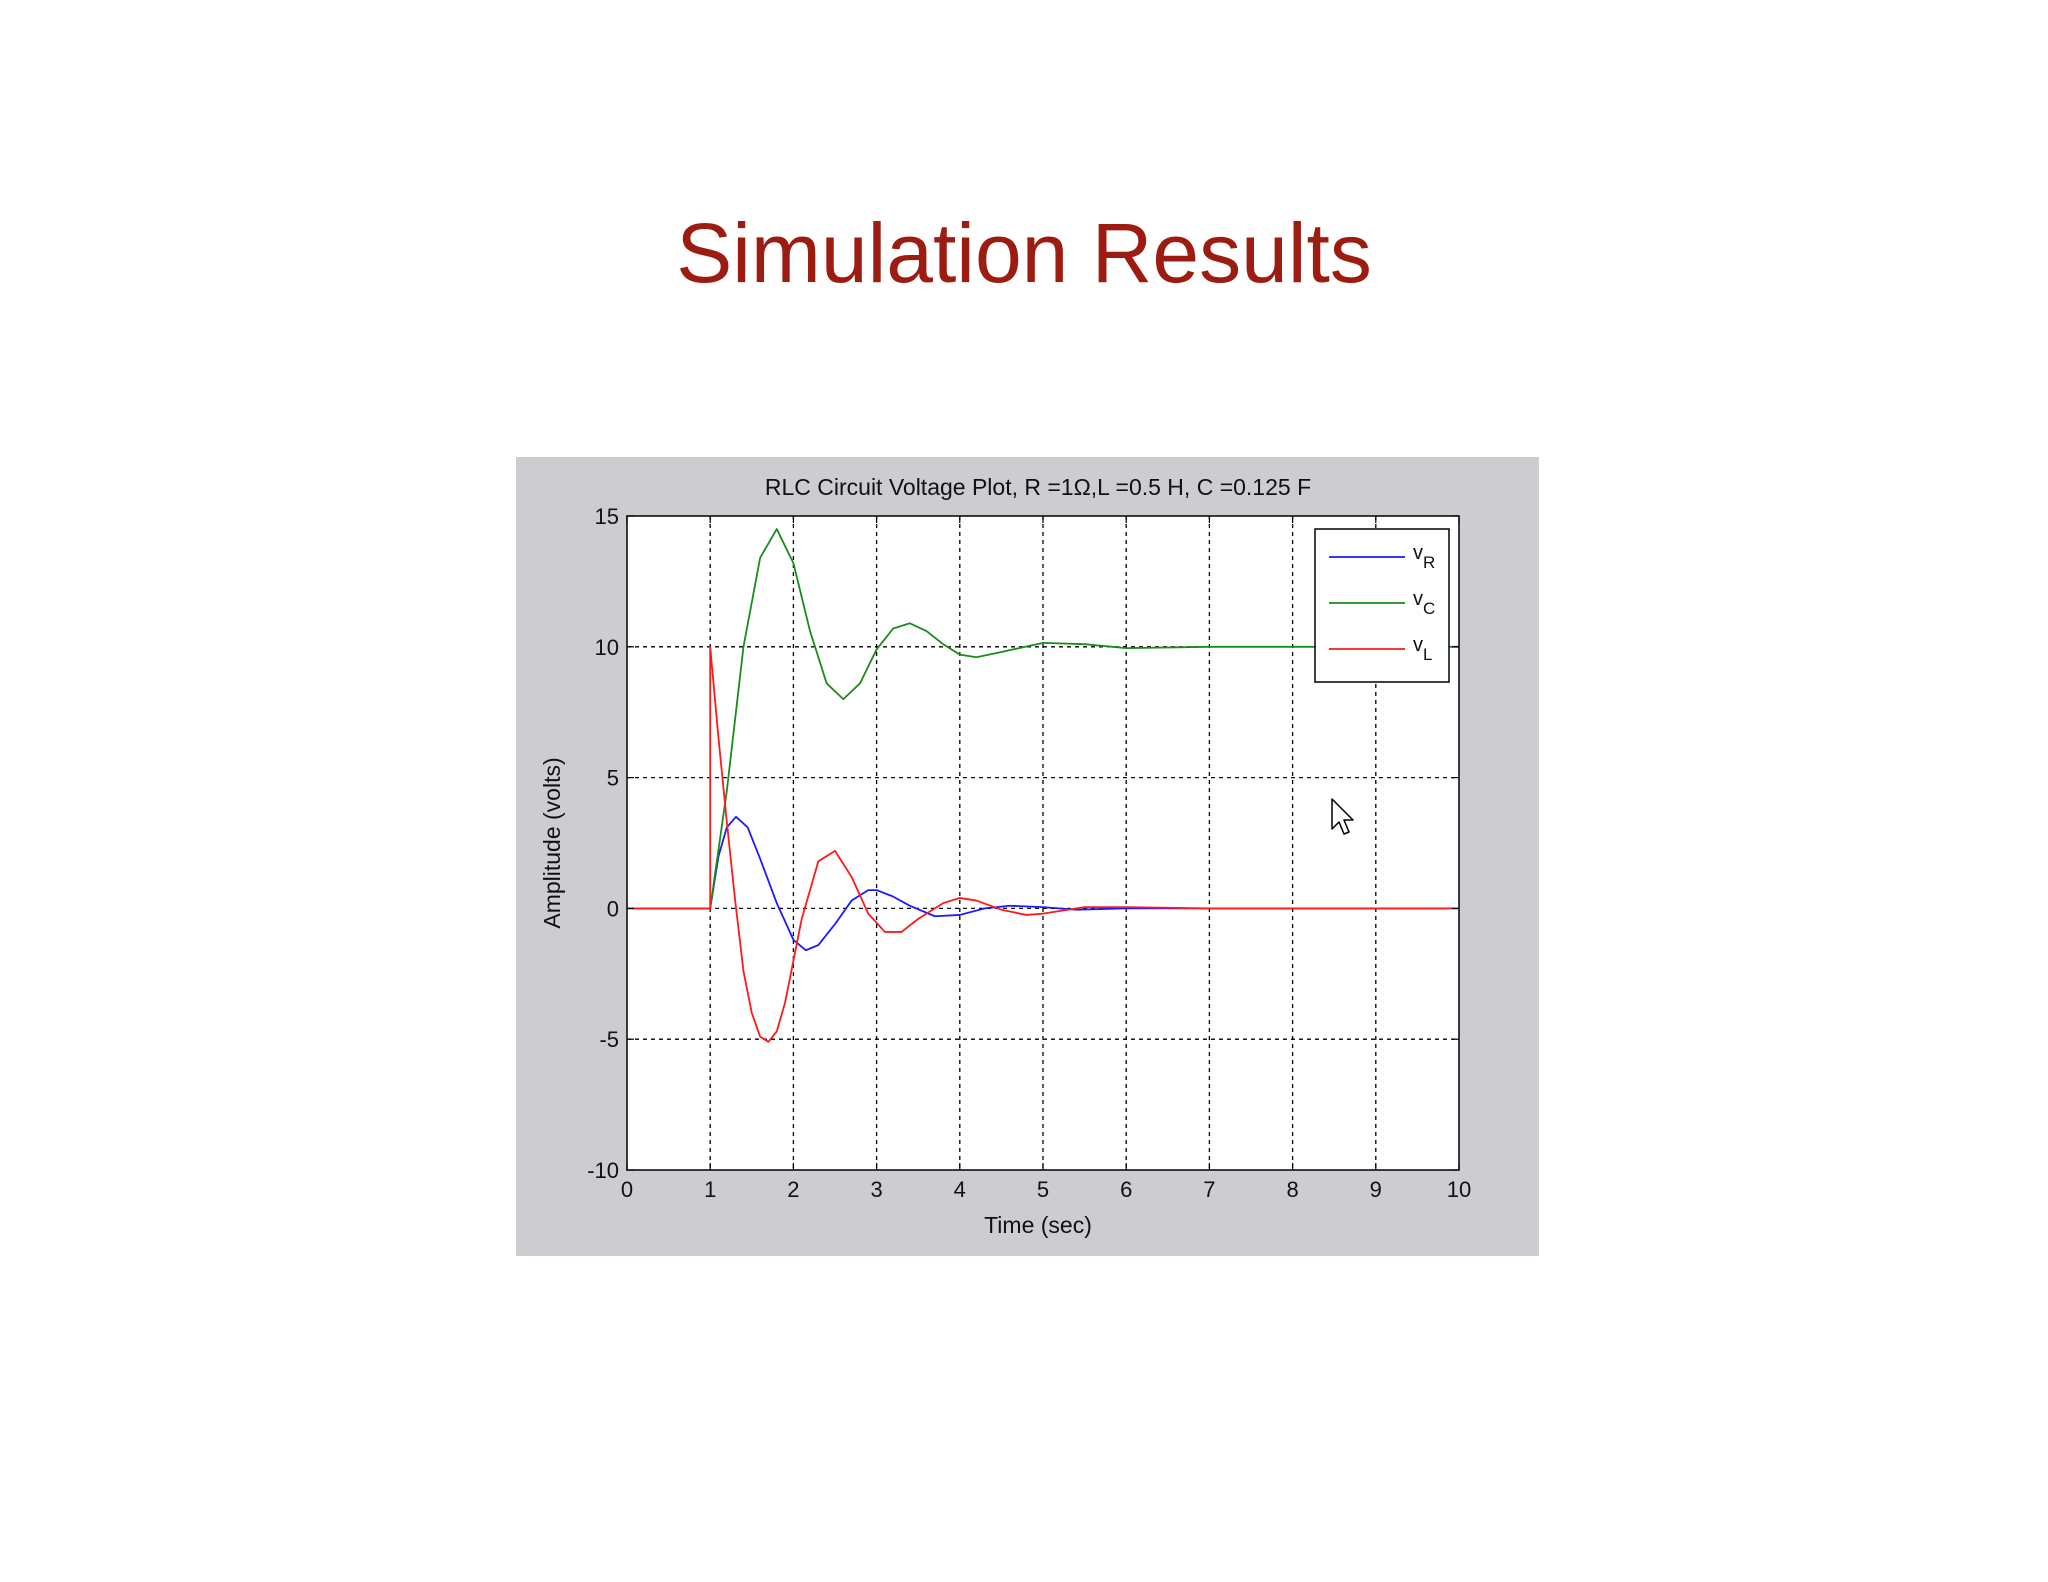  Describe the element at coordinates (1024, 253) in the screenshot. I see `slide-title: Simulation Results` at that location.